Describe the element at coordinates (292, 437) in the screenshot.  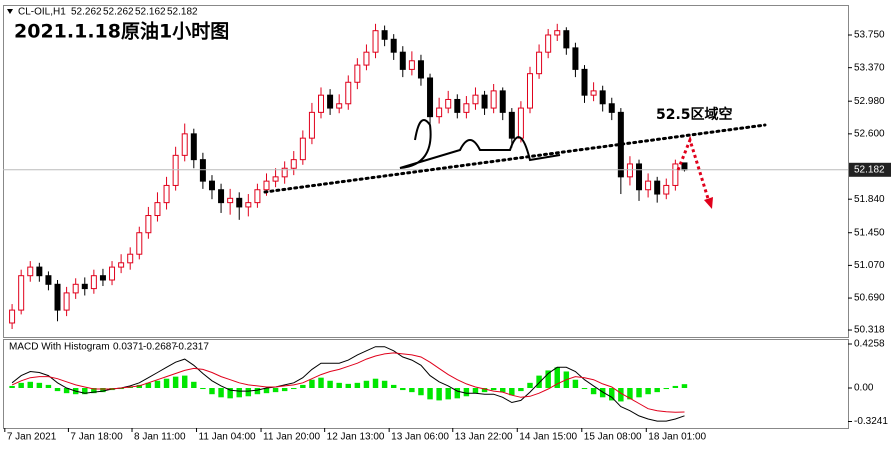
I see `x-tick-label: 11 Jan 20:00` at that location.